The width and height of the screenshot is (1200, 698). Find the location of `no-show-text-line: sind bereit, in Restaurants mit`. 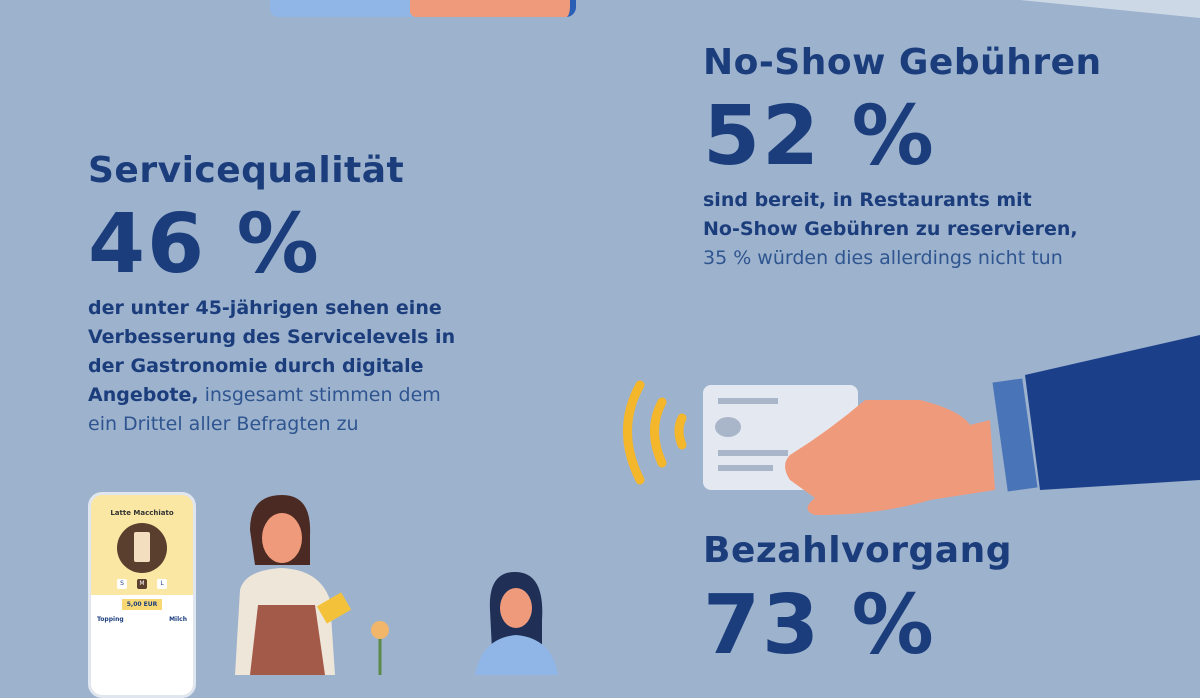

no-show-text-line: sind bereit, in Restaurants mit is located at coordinates (867, 200).